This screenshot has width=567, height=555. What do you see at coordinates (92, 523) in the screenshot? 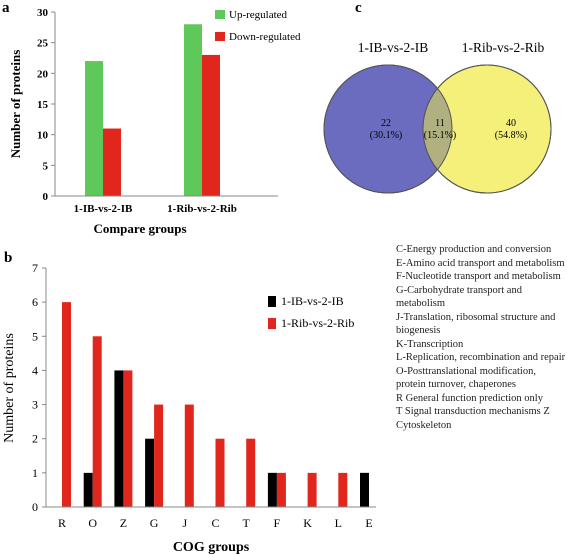
I see `chart-b-x-tick-label: O` at bounding box center [92, 523].